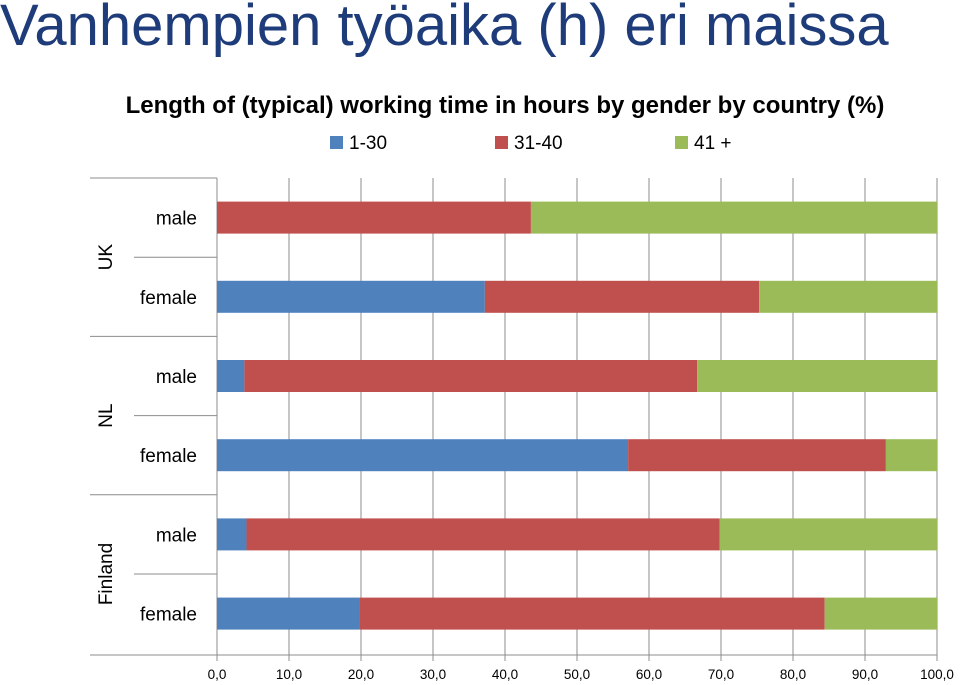  Describe the element at coordinates (433, 674) in the screenshot. I see `x-tick-label-3: 30,0` at that location.